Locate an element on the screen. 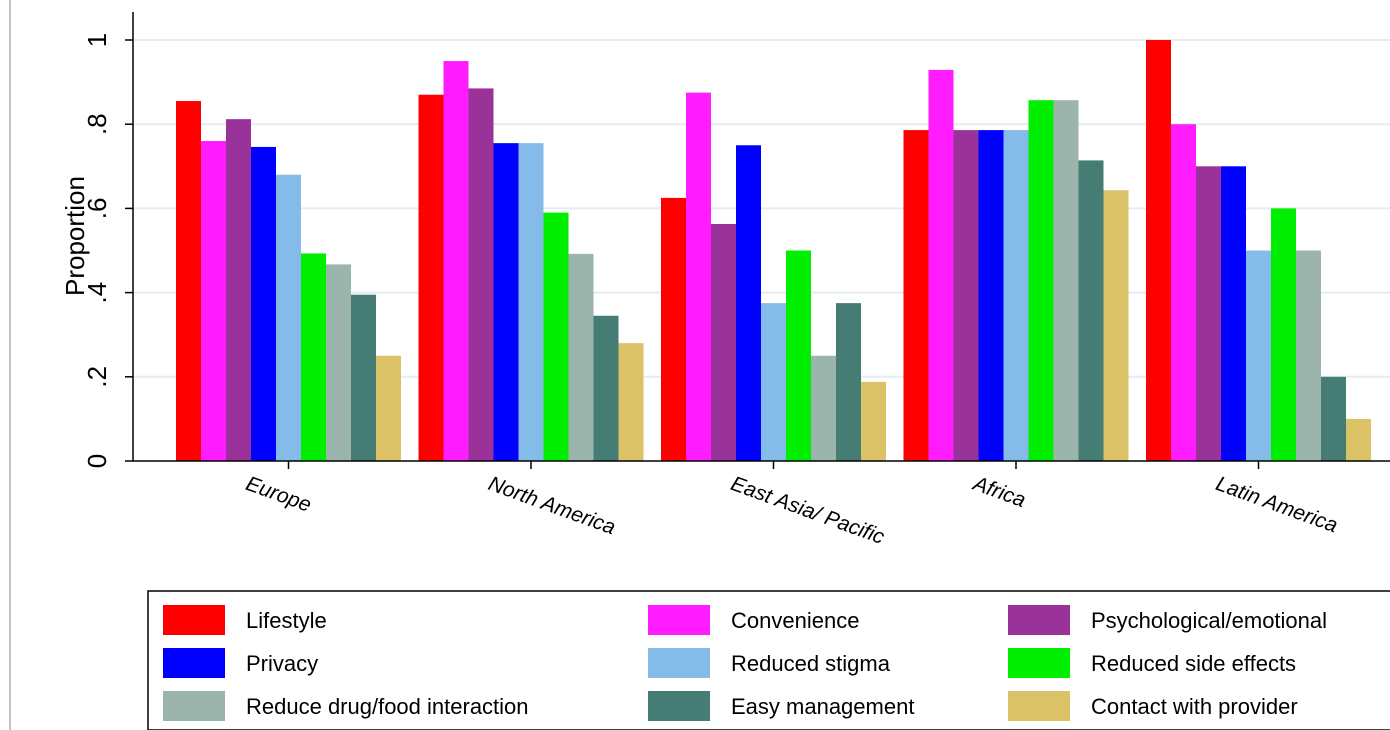 This screenshot has height=730, width=1390. y-axis-label: Proportion is located at coordinates (75, 236).